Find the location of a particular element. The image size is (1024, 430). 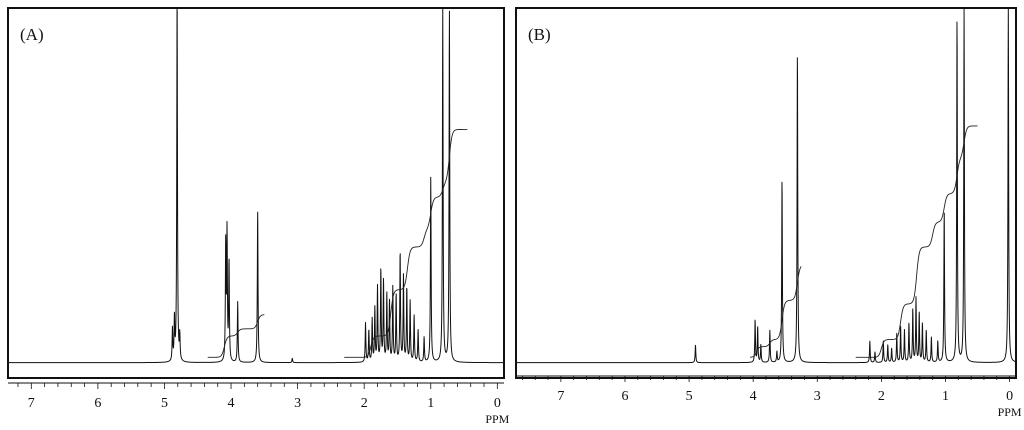

panel-a-x-axis: 7 6 5 4 3 2 1 0 is located at coordinates (256, 396).